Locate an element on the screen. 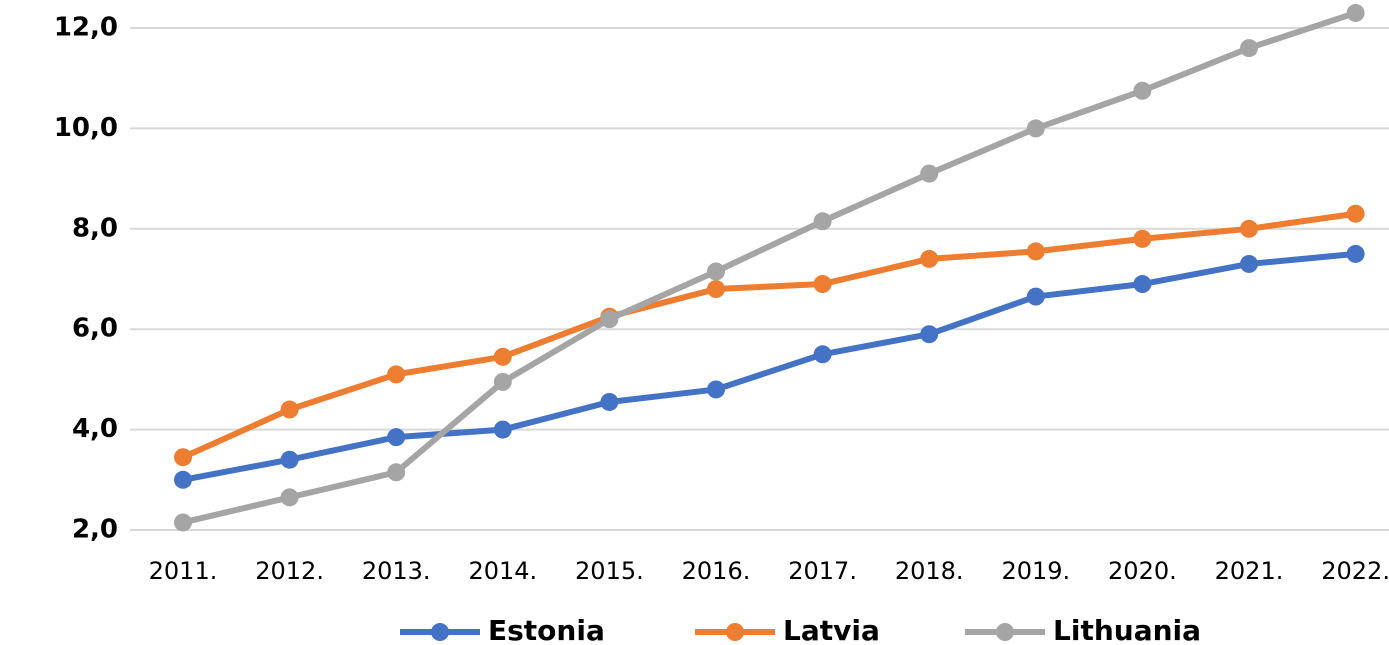  legend-label: Estonia is located at coordinates (546, 629).